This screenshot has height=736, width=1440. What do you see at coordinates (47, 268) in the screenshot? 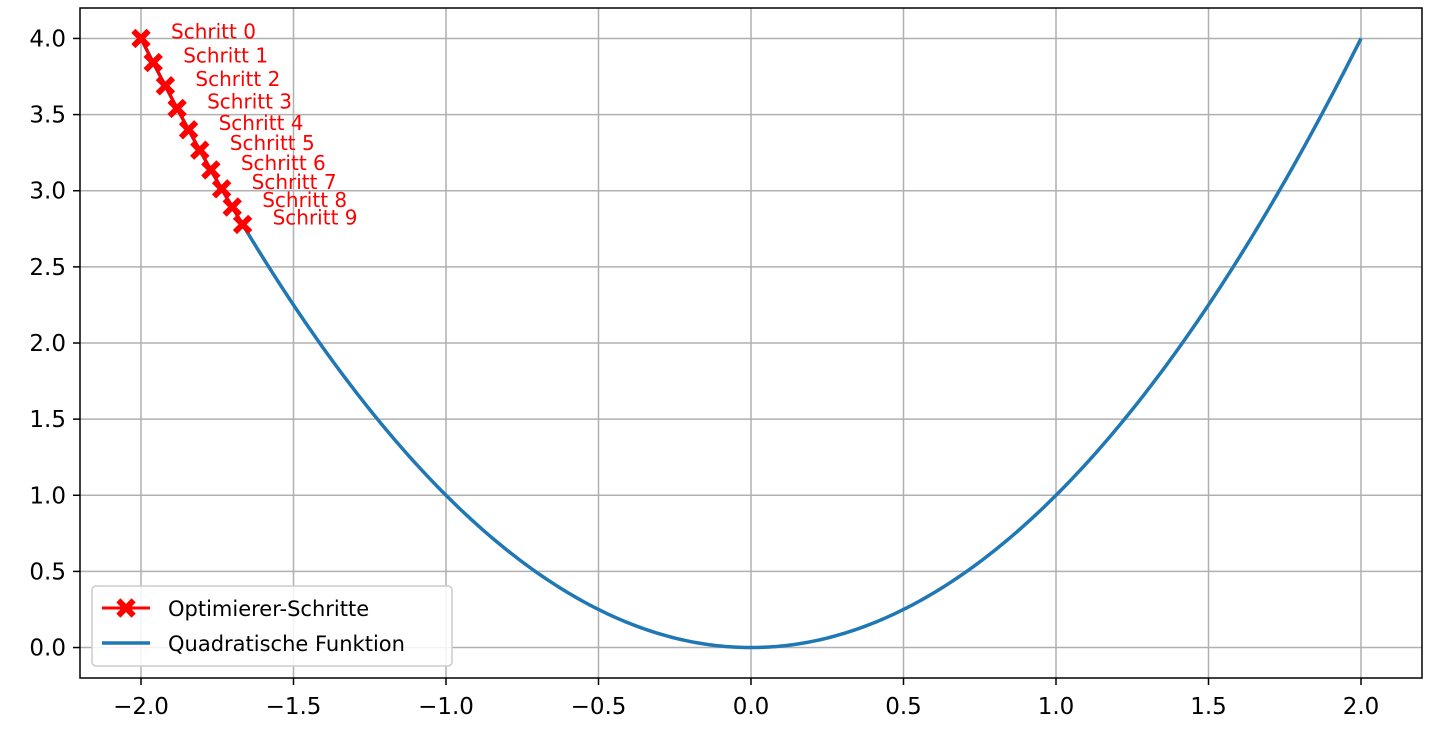
I see `y-tick-label: 2.5` at bounding box center [47, 268].